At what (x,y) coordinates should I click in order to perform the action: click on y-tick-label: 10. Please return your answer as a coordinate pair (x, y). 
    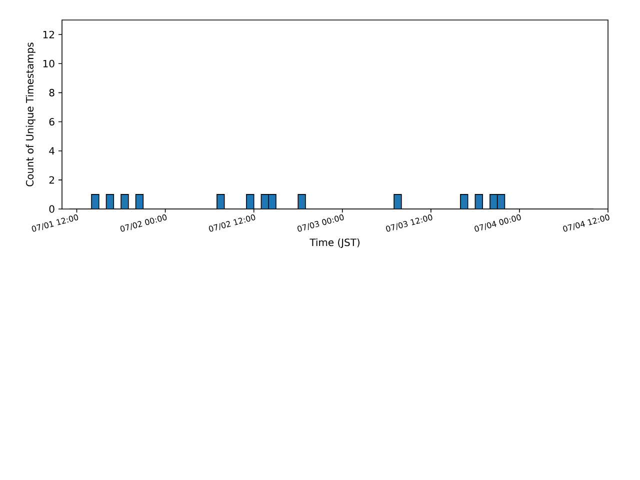
    Looking at the image, I should click on (48, 64).